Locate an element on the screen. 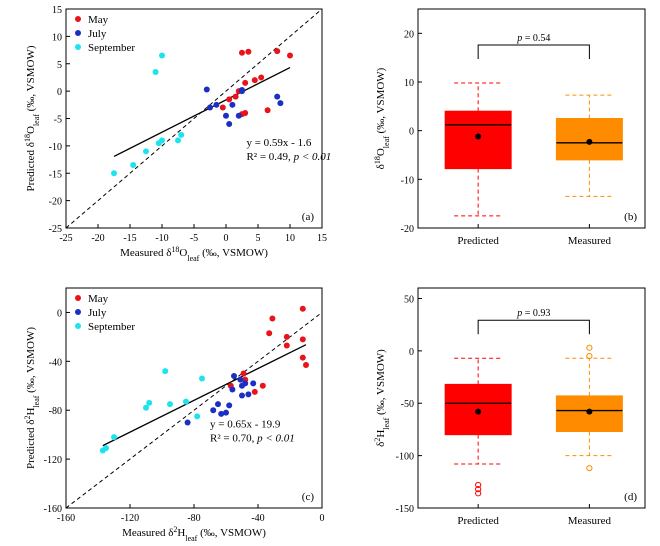 This screenshot has width=660, height=546. plot-frame is located at coordinates (531, 118).